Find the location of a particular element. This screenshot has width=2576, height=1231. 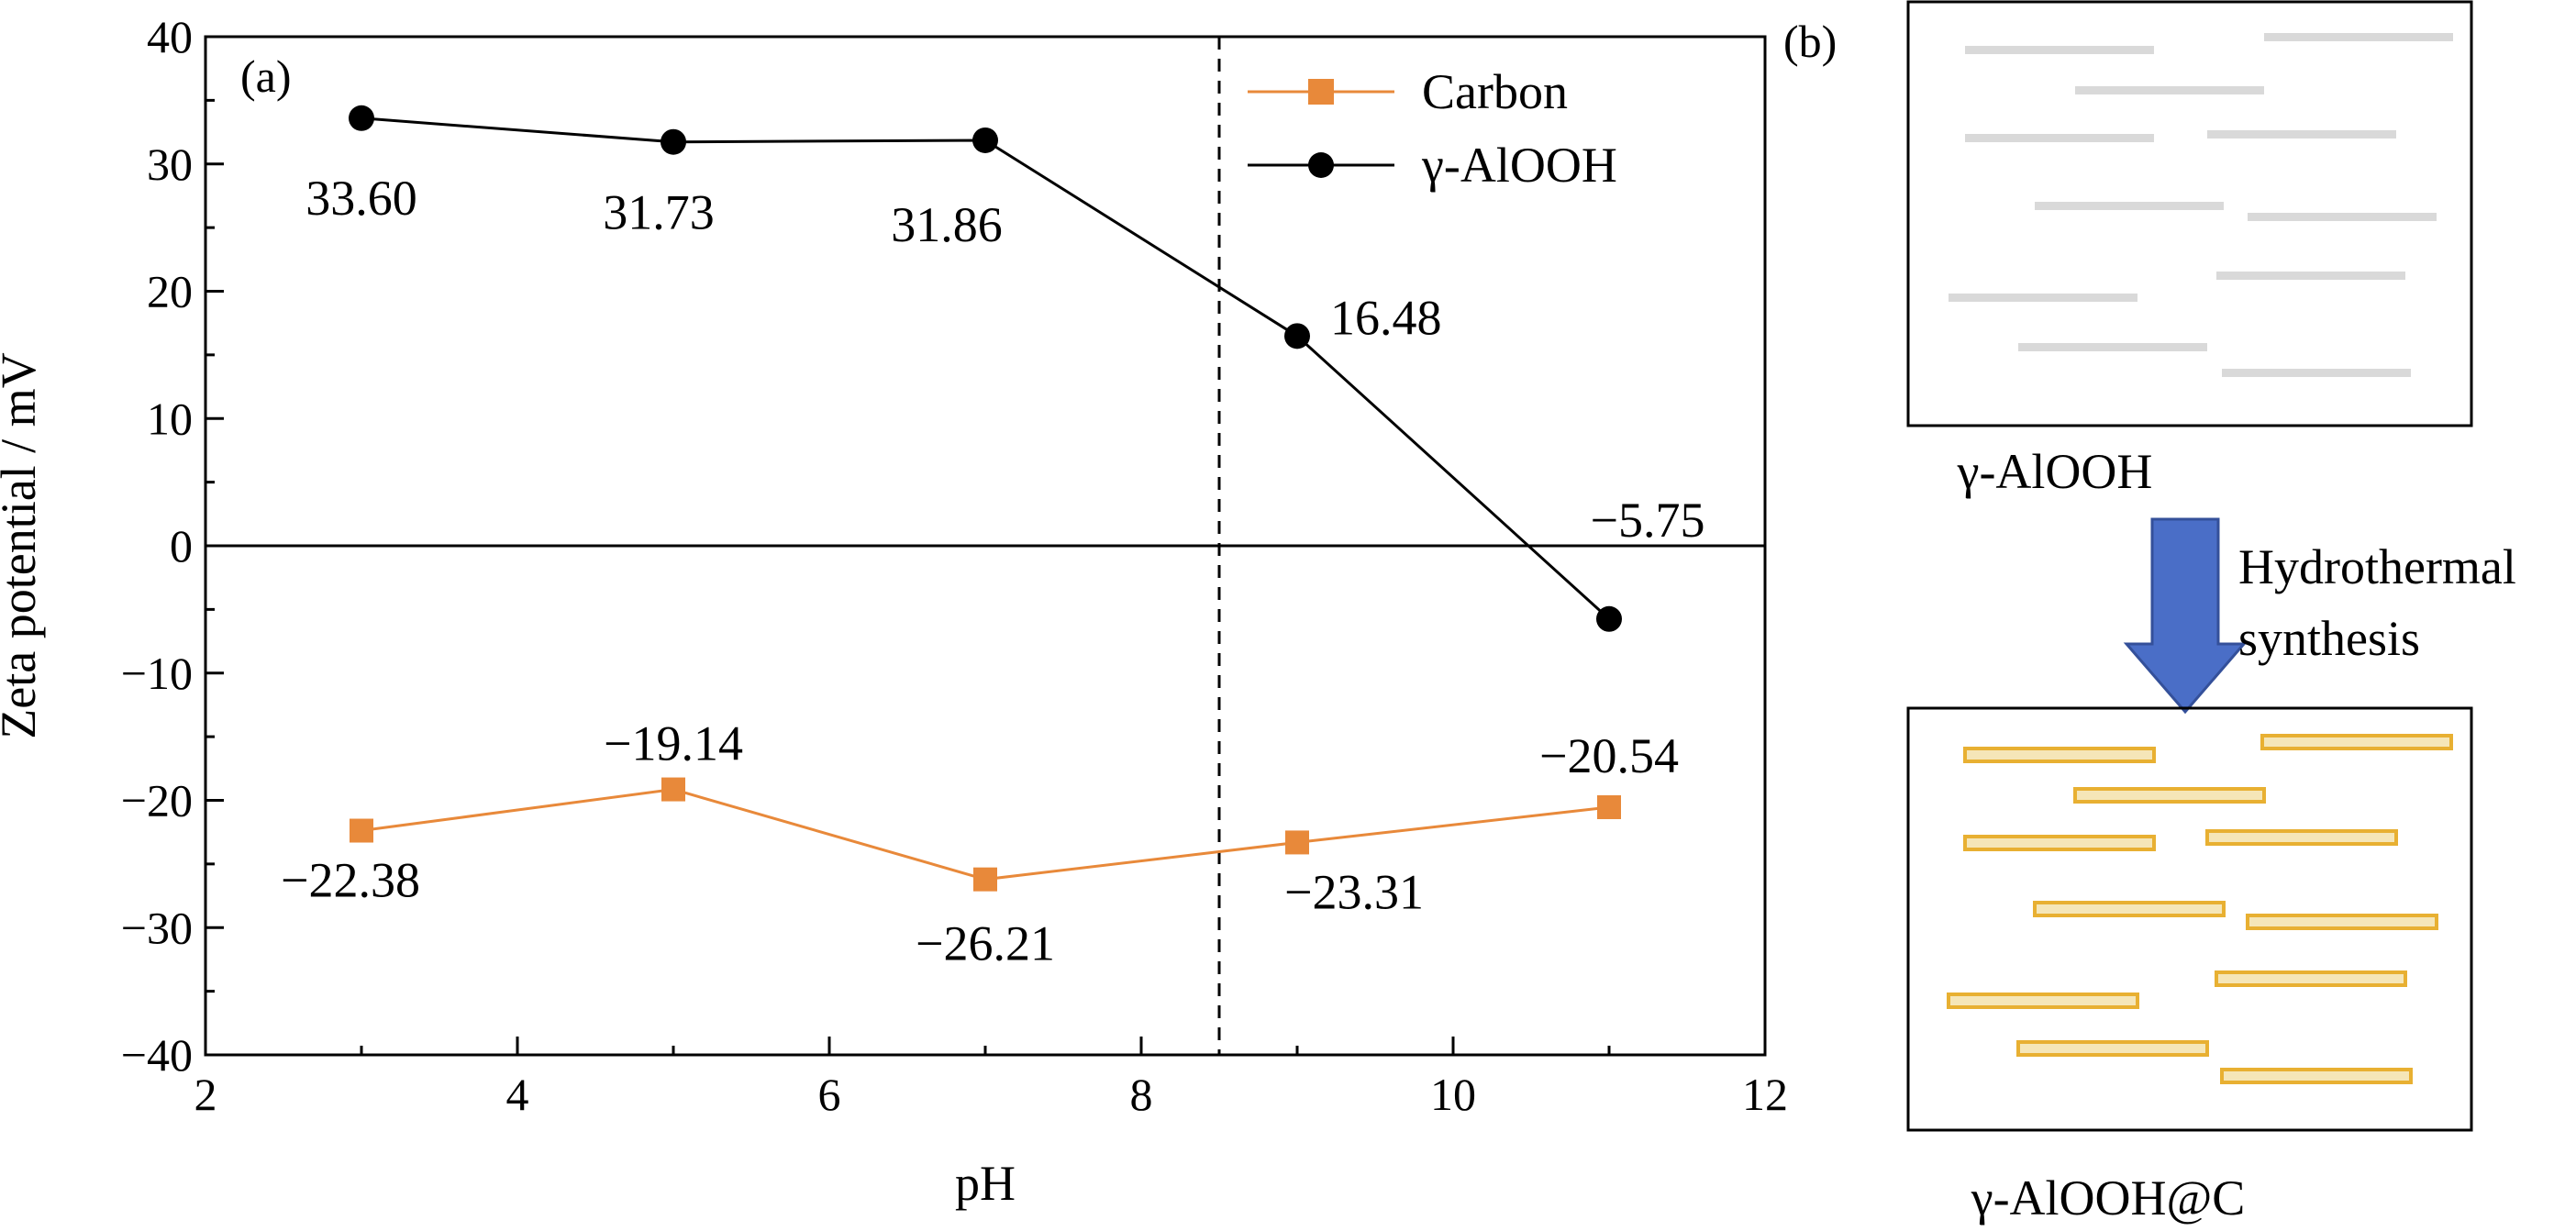

alooh-c-label: γ-AlOOH@C is located at coordinates (2108, 1197).